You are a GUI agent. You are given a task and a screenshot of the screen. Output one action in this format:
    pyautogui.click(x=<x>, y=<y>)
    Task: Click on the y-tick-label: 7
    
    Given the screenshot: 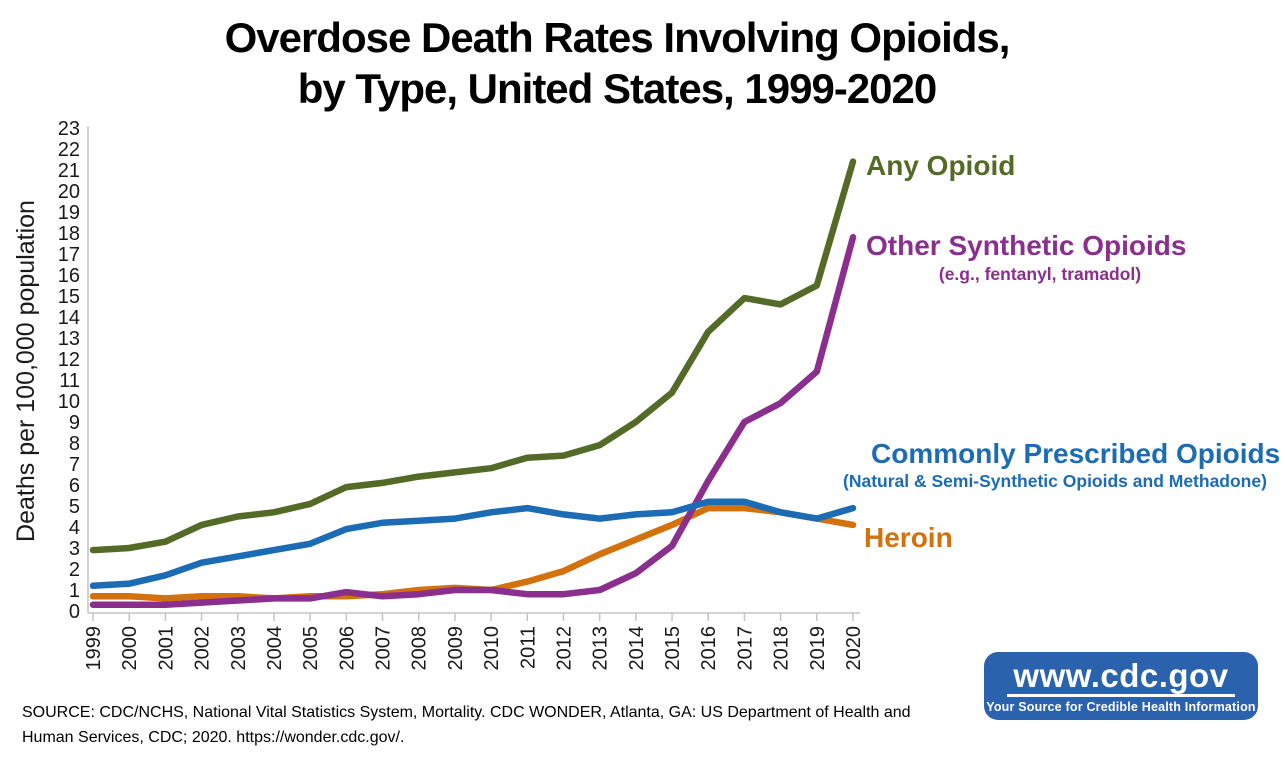 What is the action you would take?
    pyautogui.click(x=74, y=465)
    